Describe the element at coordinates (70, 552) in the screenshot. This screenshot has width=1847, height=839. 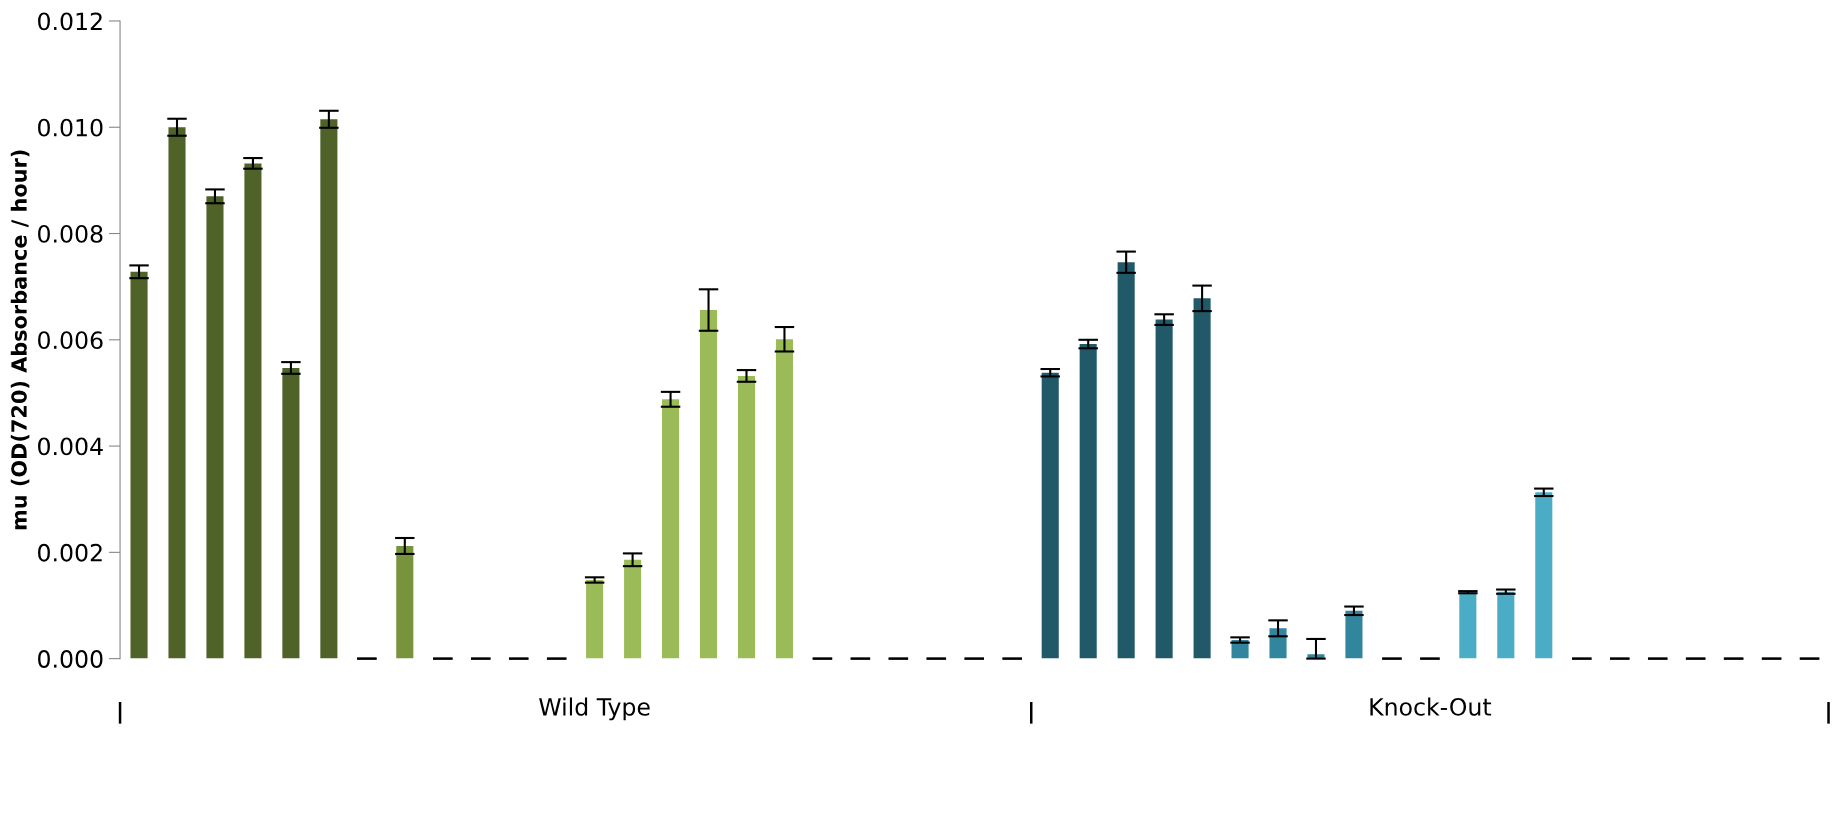
I see `y-tick-label: 0.002` at that location.